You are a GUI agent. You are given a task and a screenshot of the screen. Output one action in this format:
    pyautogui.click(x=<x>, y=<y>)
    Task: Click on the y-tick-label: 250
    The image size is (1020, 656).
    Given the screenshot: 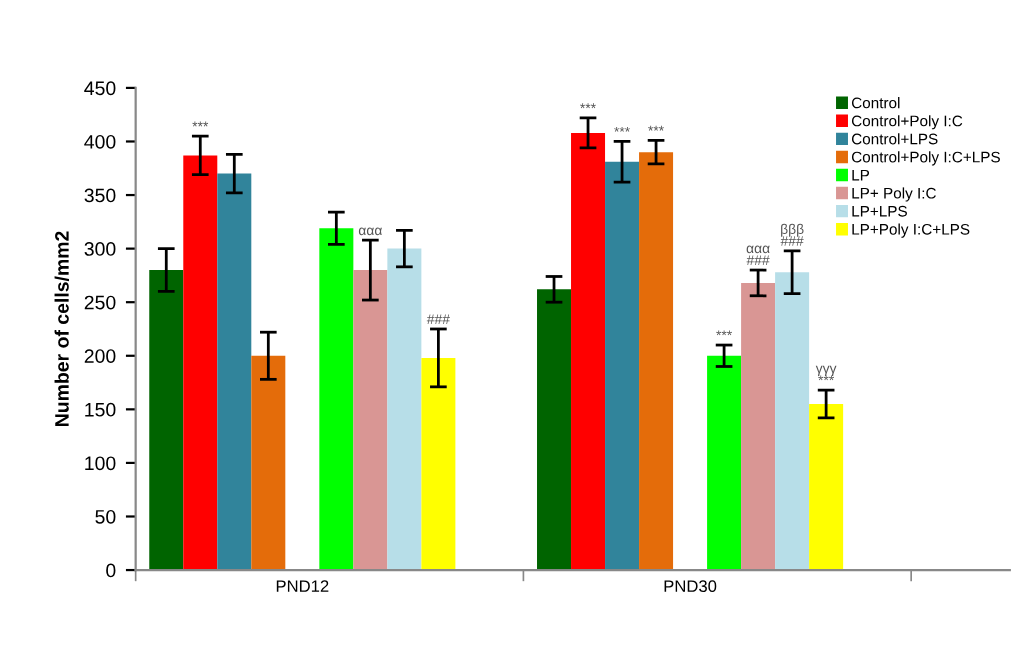 What is the action you would take?
    pyautogui.click(x=100, y=302)
    